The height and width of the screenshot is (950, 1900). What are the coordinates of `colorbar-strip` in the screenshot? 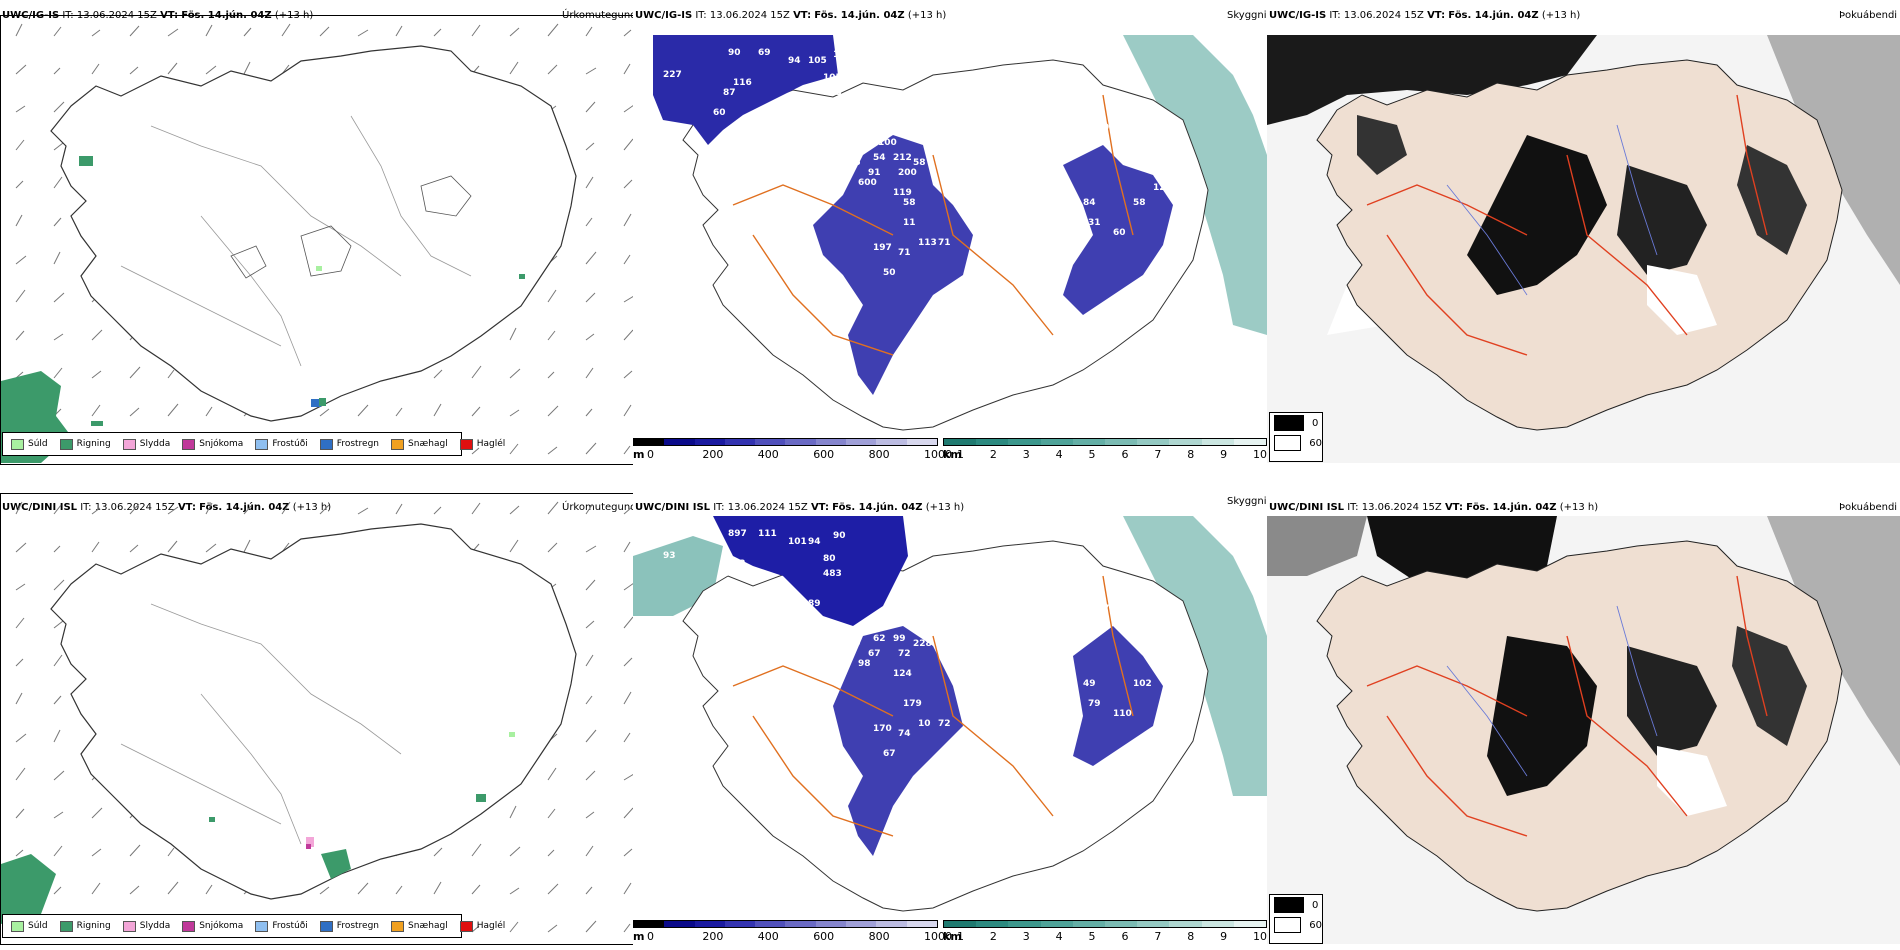 It's located at (1105, 442).